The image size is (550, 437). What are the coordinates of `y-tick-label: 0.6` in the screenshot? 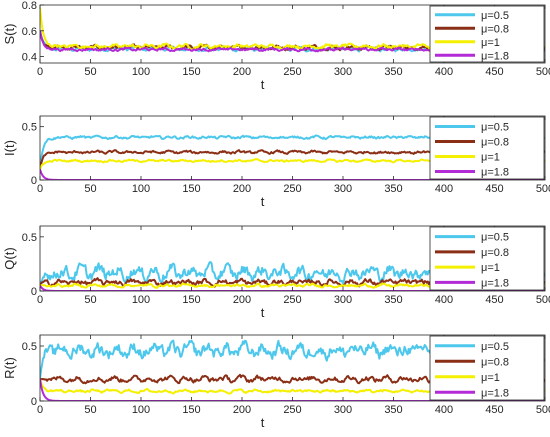 It's located at (29, 32).